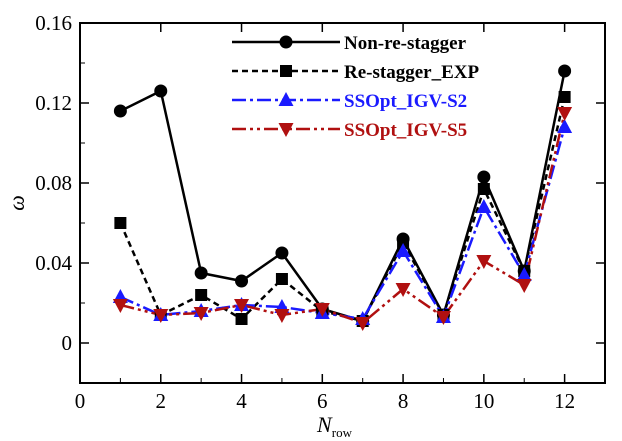  What do you see at coordinates (564, 401) in the screenshot?
I see `x-tick-label: 12` at bounding box center [564, 401].